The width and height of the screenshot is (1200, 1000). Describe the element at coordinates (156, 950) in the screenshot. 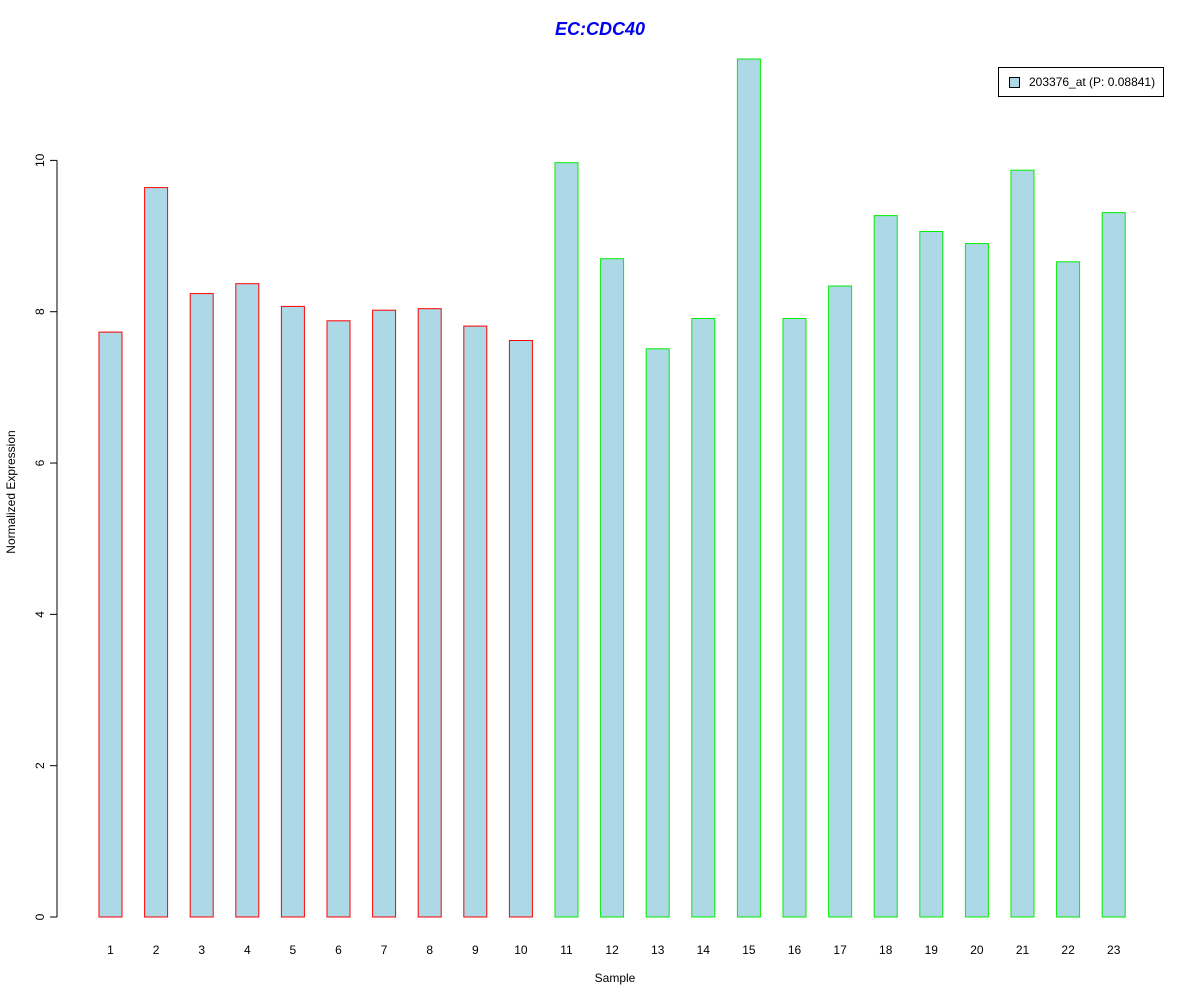

I see `x-tick-label: 2` at that location.